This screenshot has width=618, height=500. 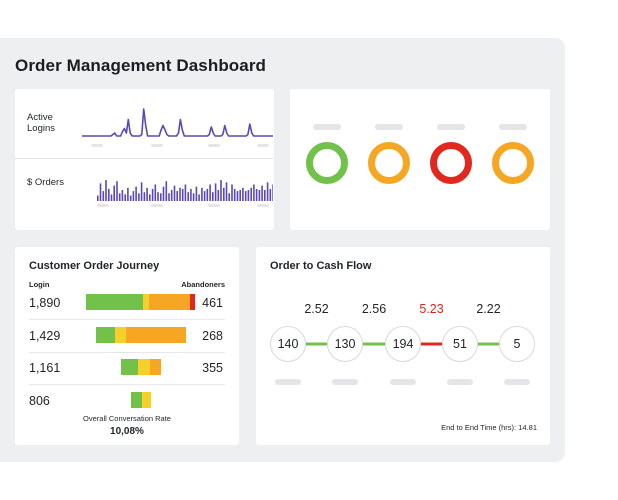 What do you see at coordinates (141, 65) in the screenshot?
I see `dashboard-title: Order Management Dashboard` at bounding box center [141, 65].